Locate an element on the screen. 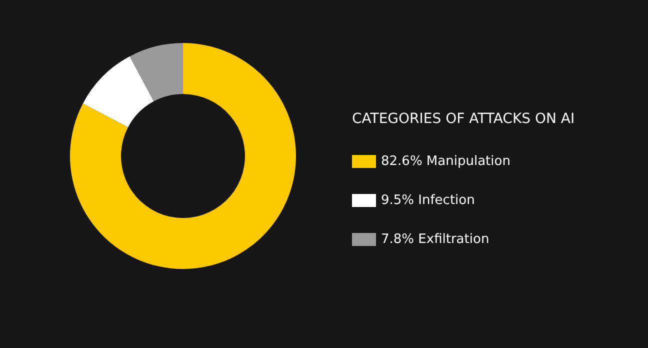 The height and width of the screenshot is (348, 648). legend-label: 82.6% Manipulation is located at coordinates (445, 161).